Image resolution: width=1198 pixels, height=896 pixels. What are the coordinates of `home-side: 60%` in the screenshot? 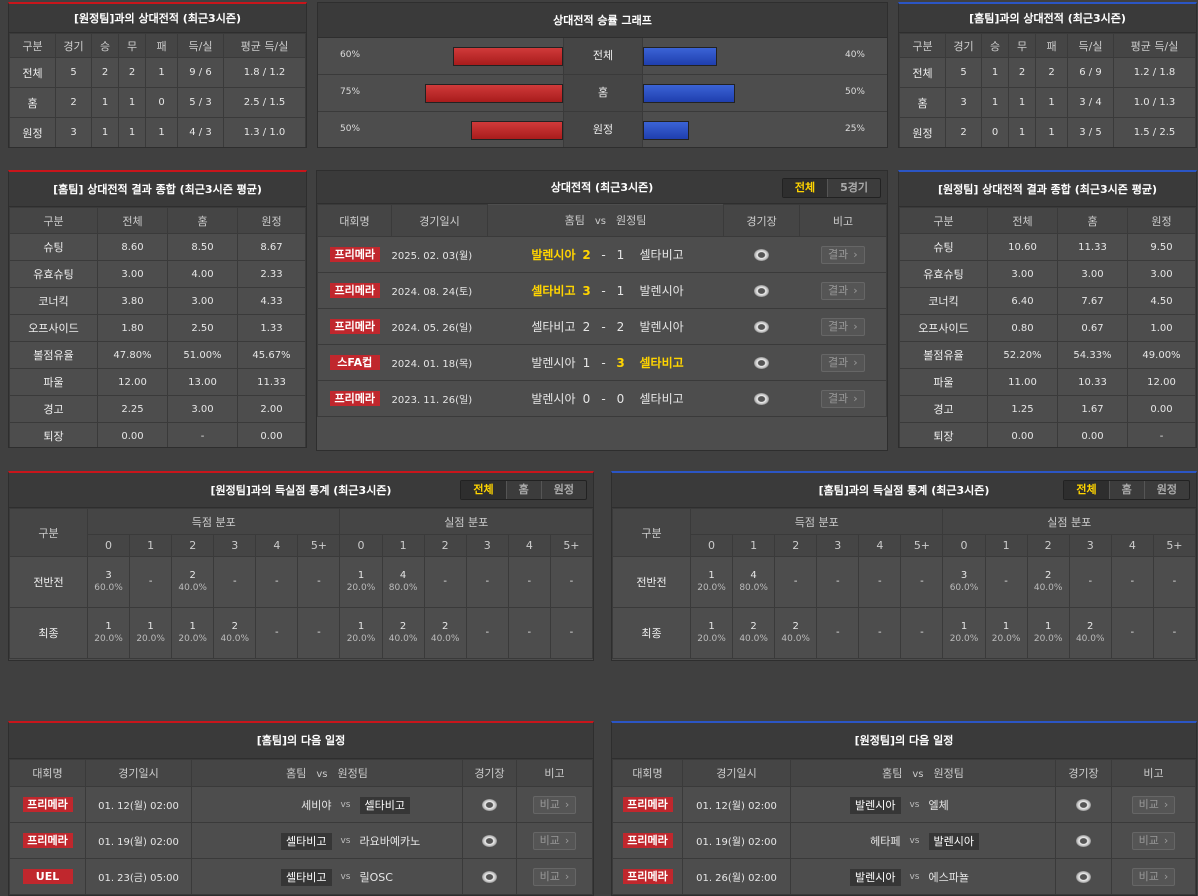 It's located at (440, 56).